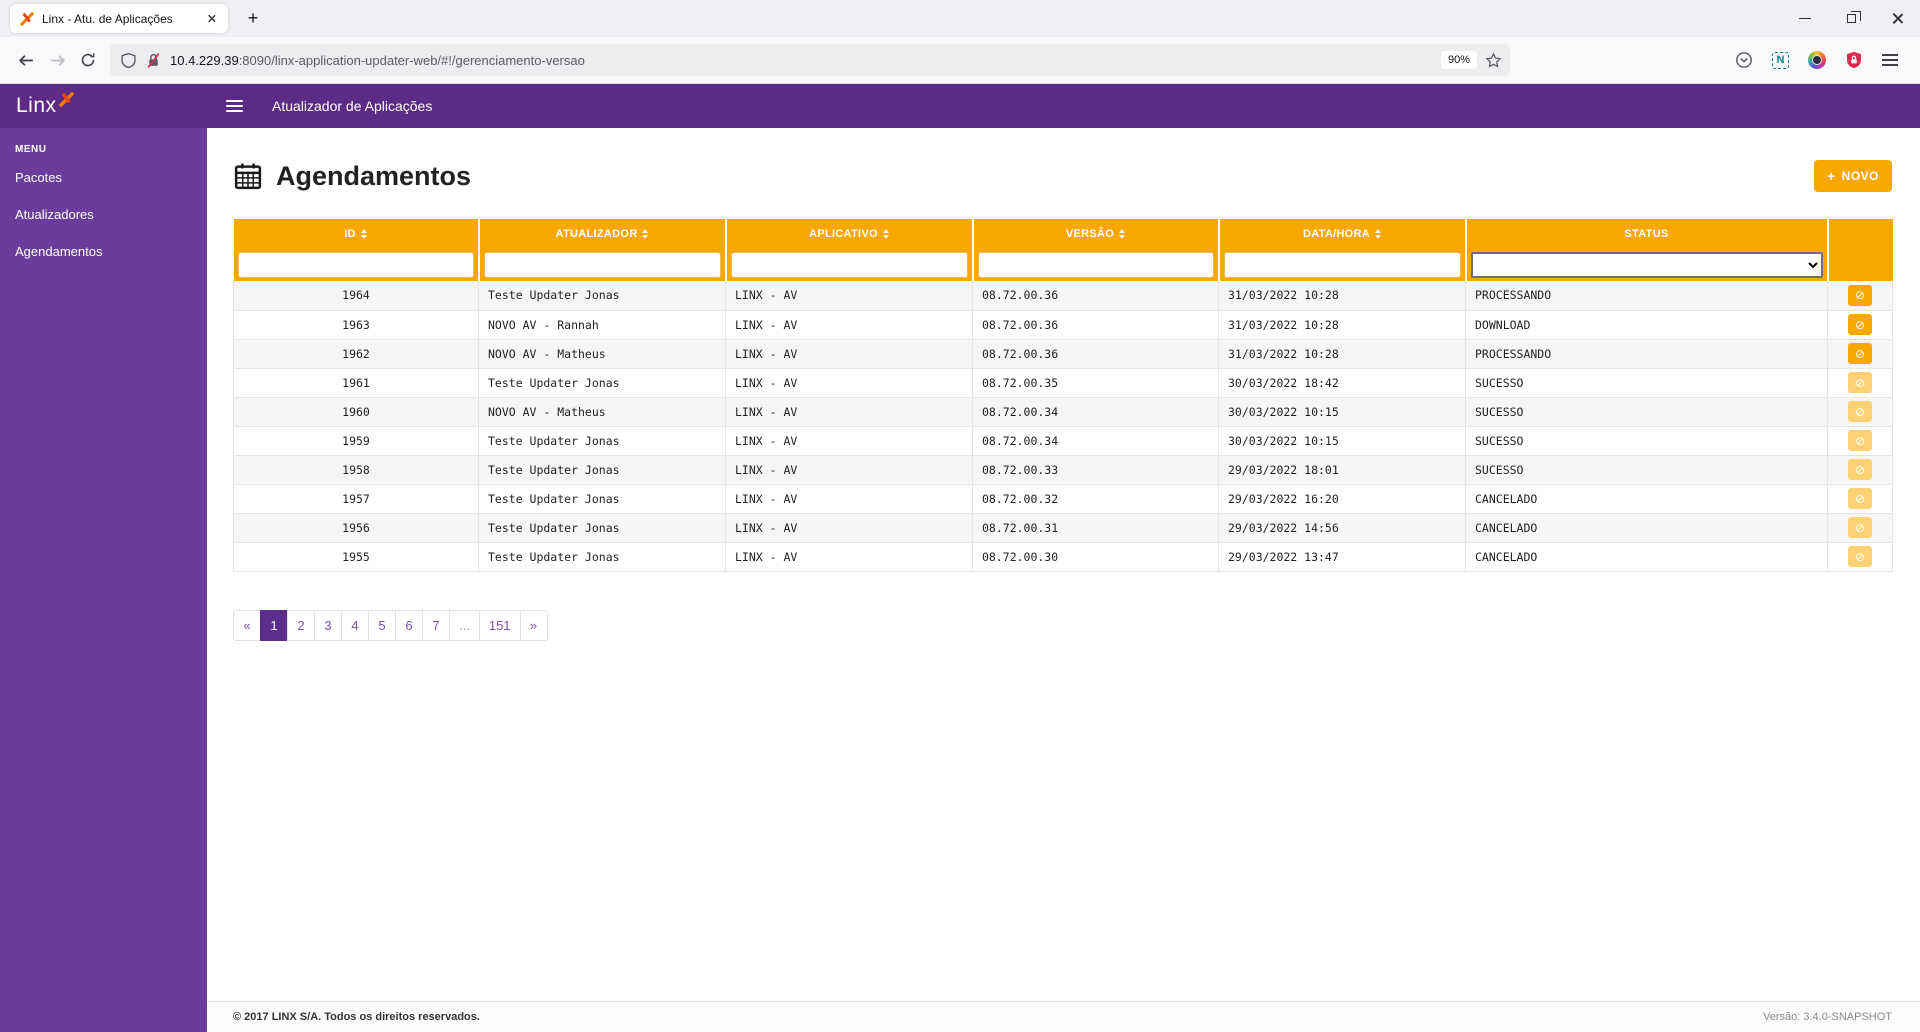 This screenshot has height=1032, width=1920. What do you see at coordinates (960, 18) in the screenshot?
I see `tab-bar: Linx - Atu. de Aplicações +` at bounding box center [960, 18].